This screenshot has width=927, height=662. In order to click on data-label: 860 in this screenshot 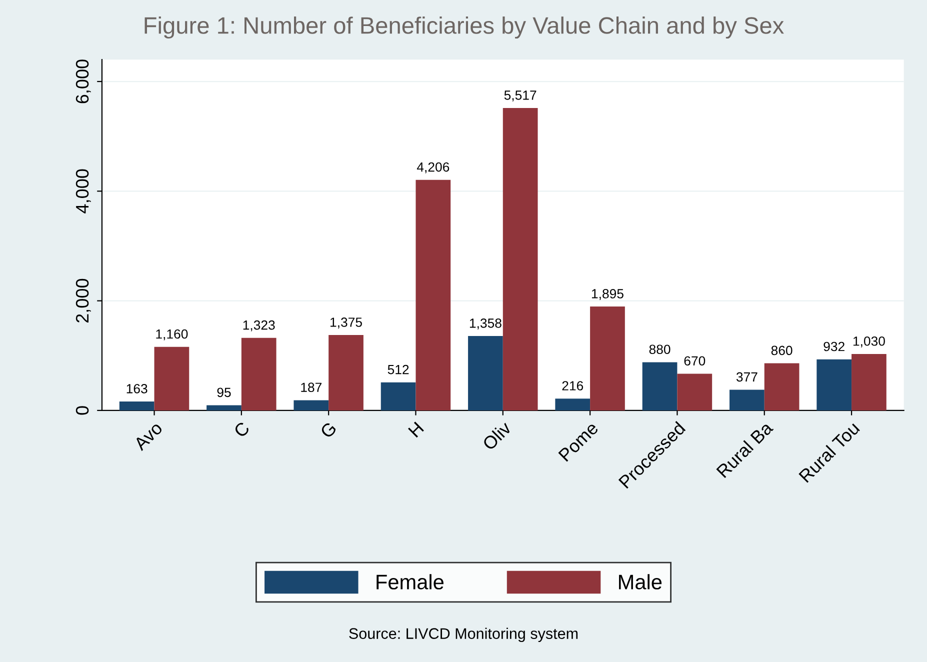, I will do `click(781, 351)`.